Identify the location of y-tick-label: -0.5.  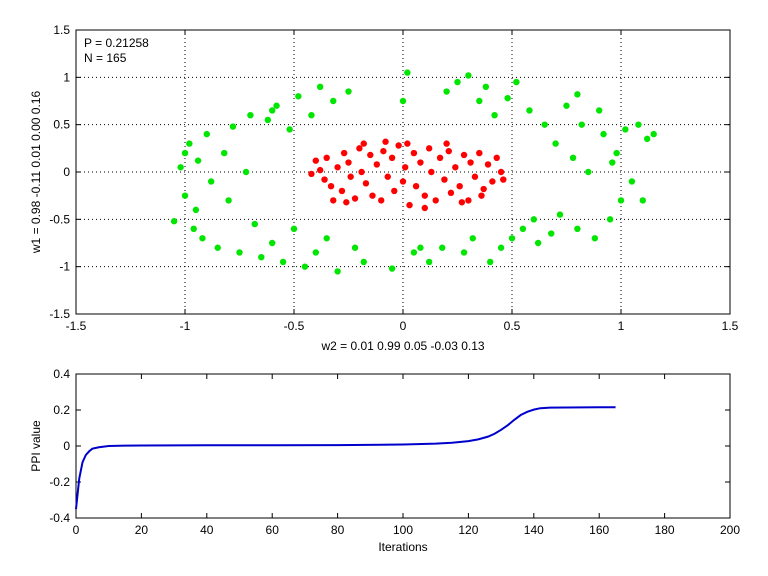
(59, 219).